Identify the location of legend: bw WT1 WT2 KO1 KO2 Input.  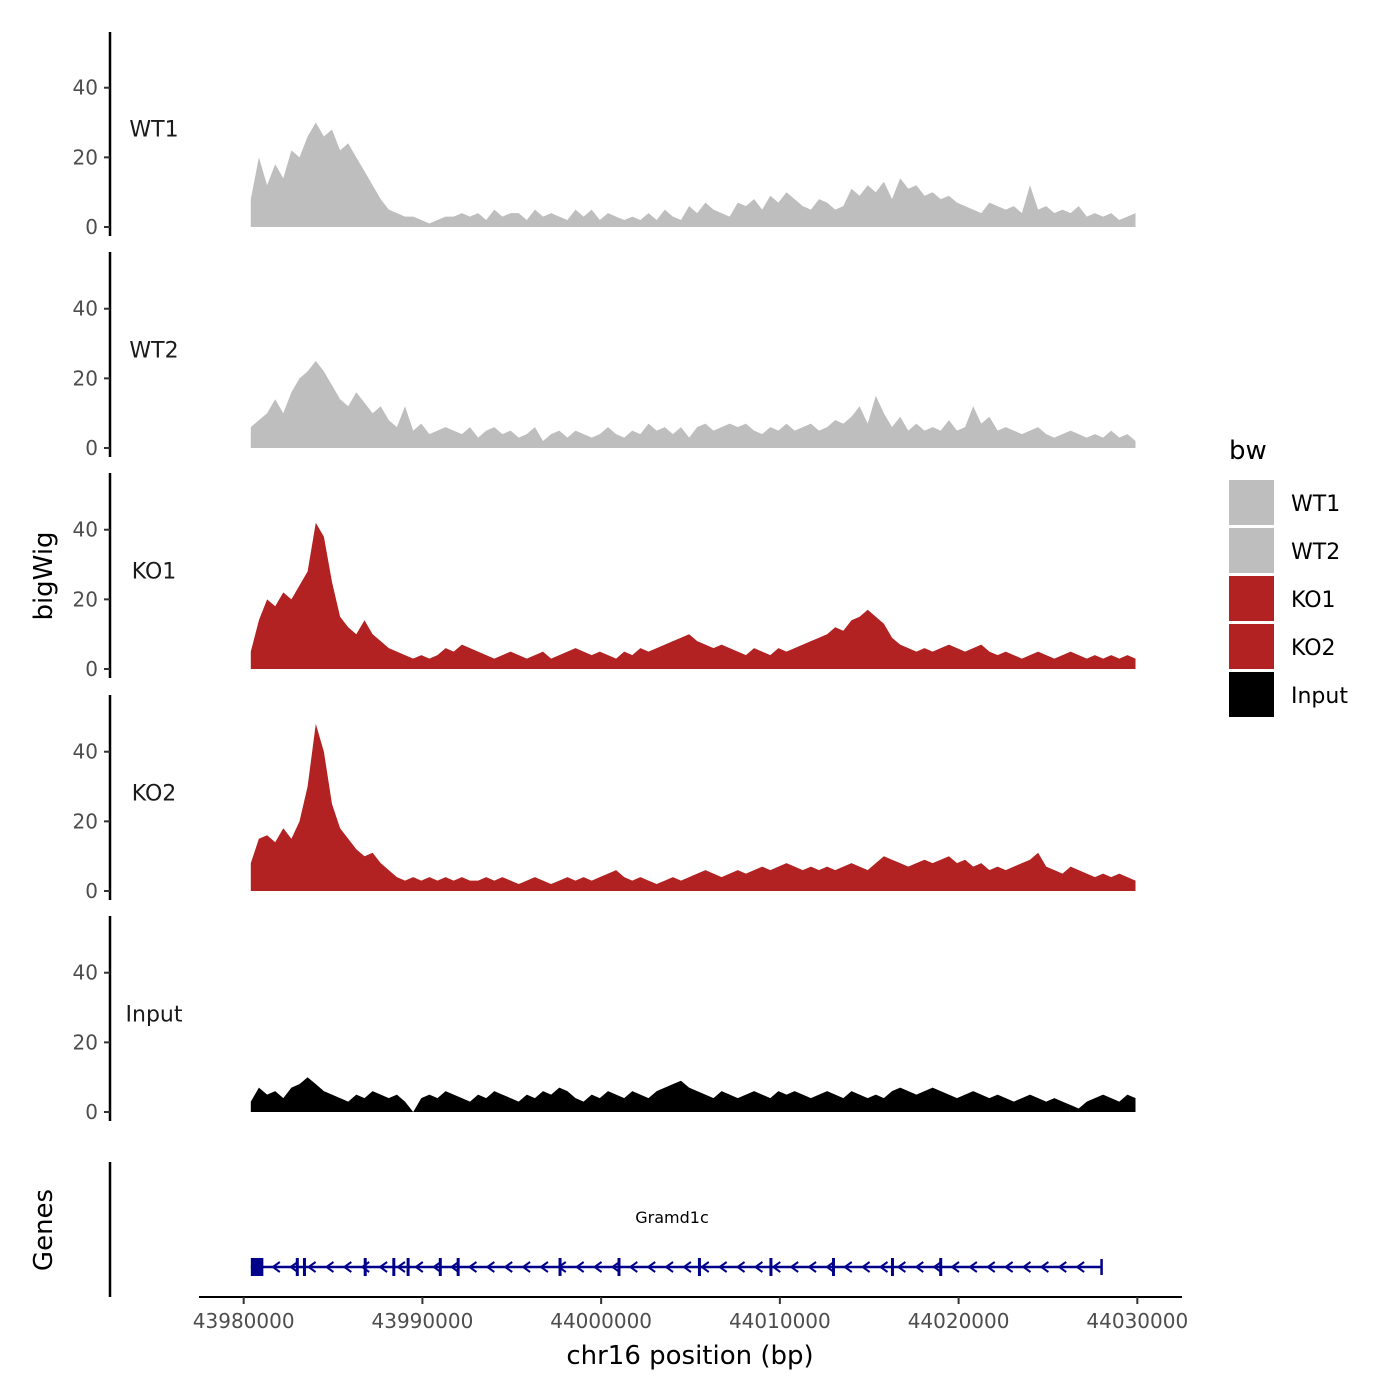
(1288, 576).